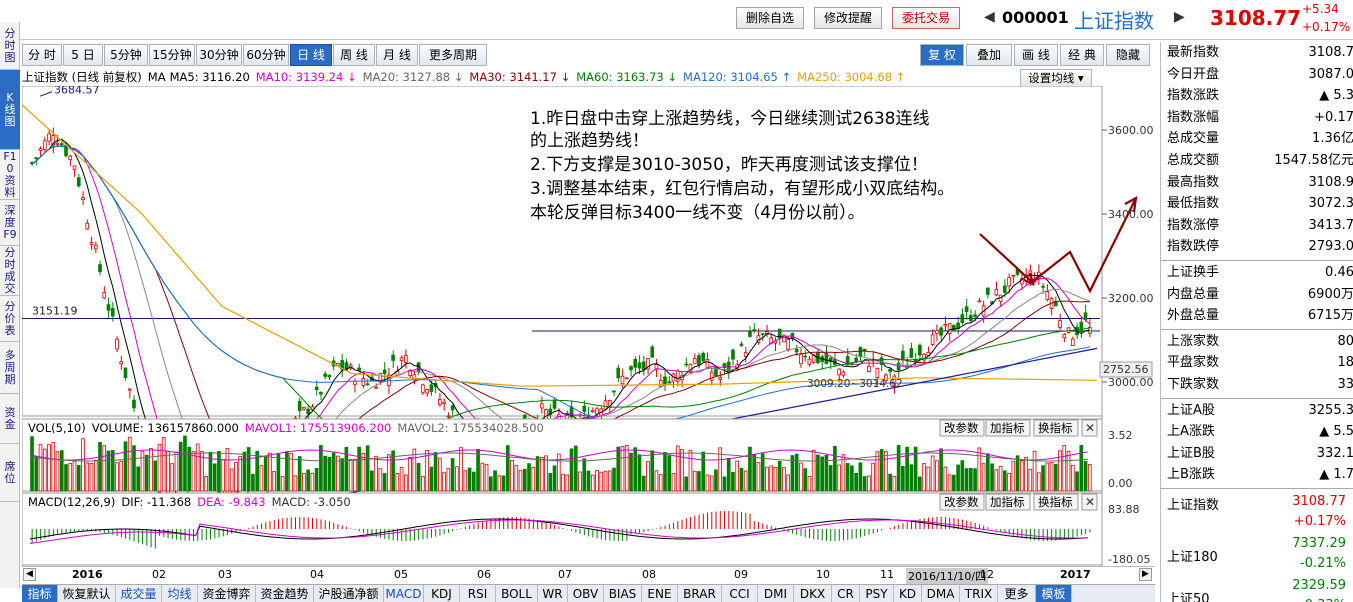  Describe the element at coordinates (10, 175) in the screenshot. I see `left-tab-2: F10资料` at that location.